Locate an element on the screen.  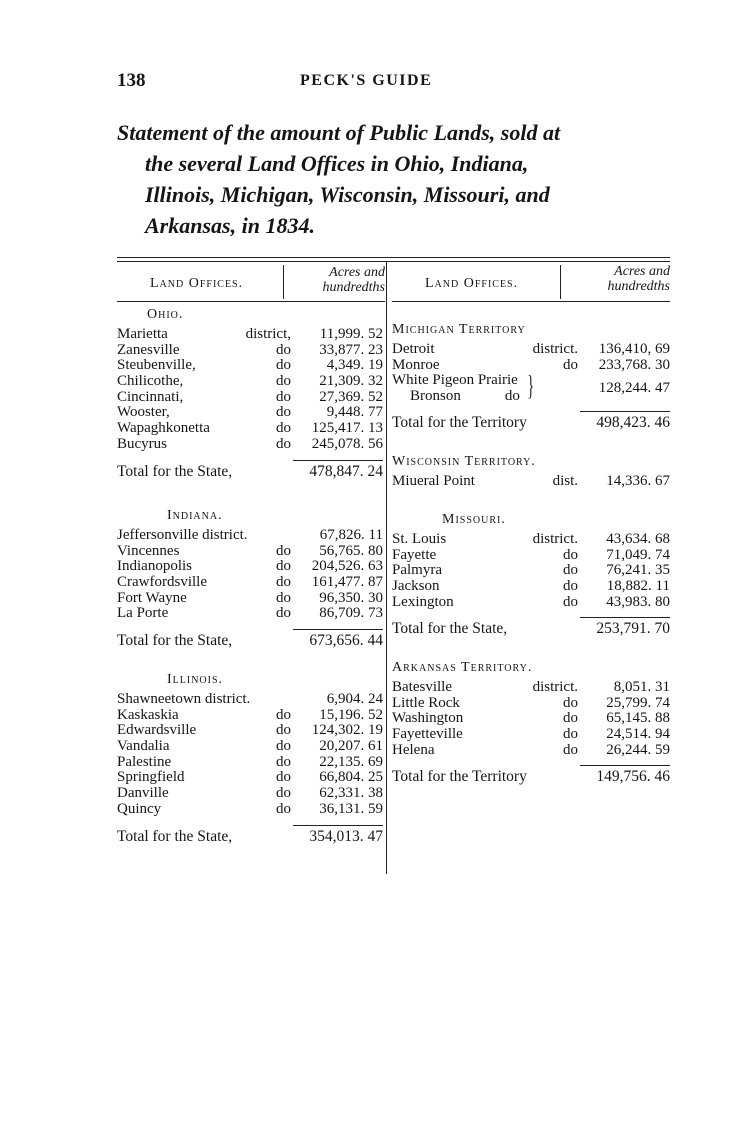
row-name: Vandalia is located at coordinates (143, 746).